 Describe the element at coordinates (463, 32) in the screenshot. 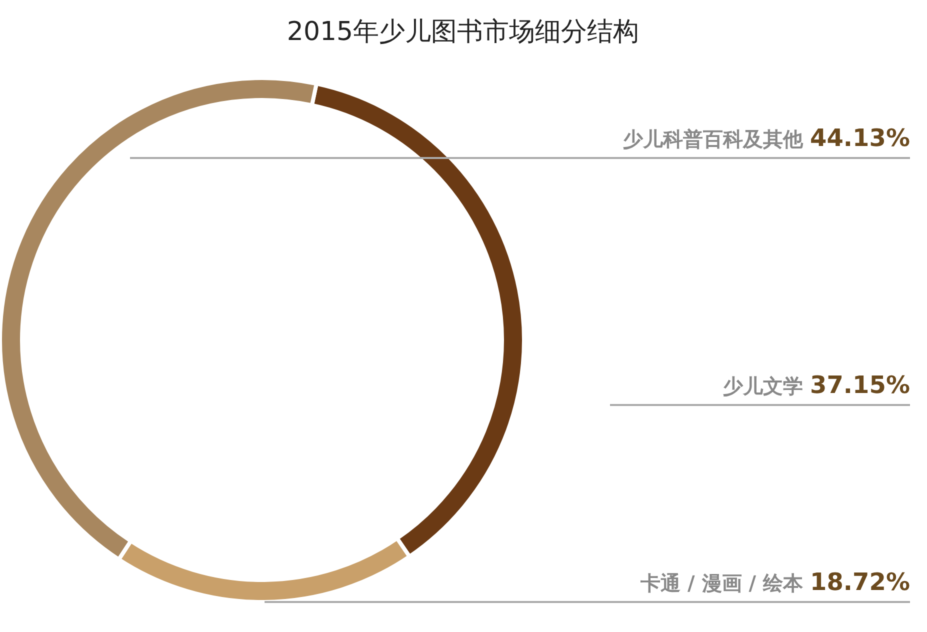

I see `chart-title: 2015年少儿图书市场细分结构` at that location.